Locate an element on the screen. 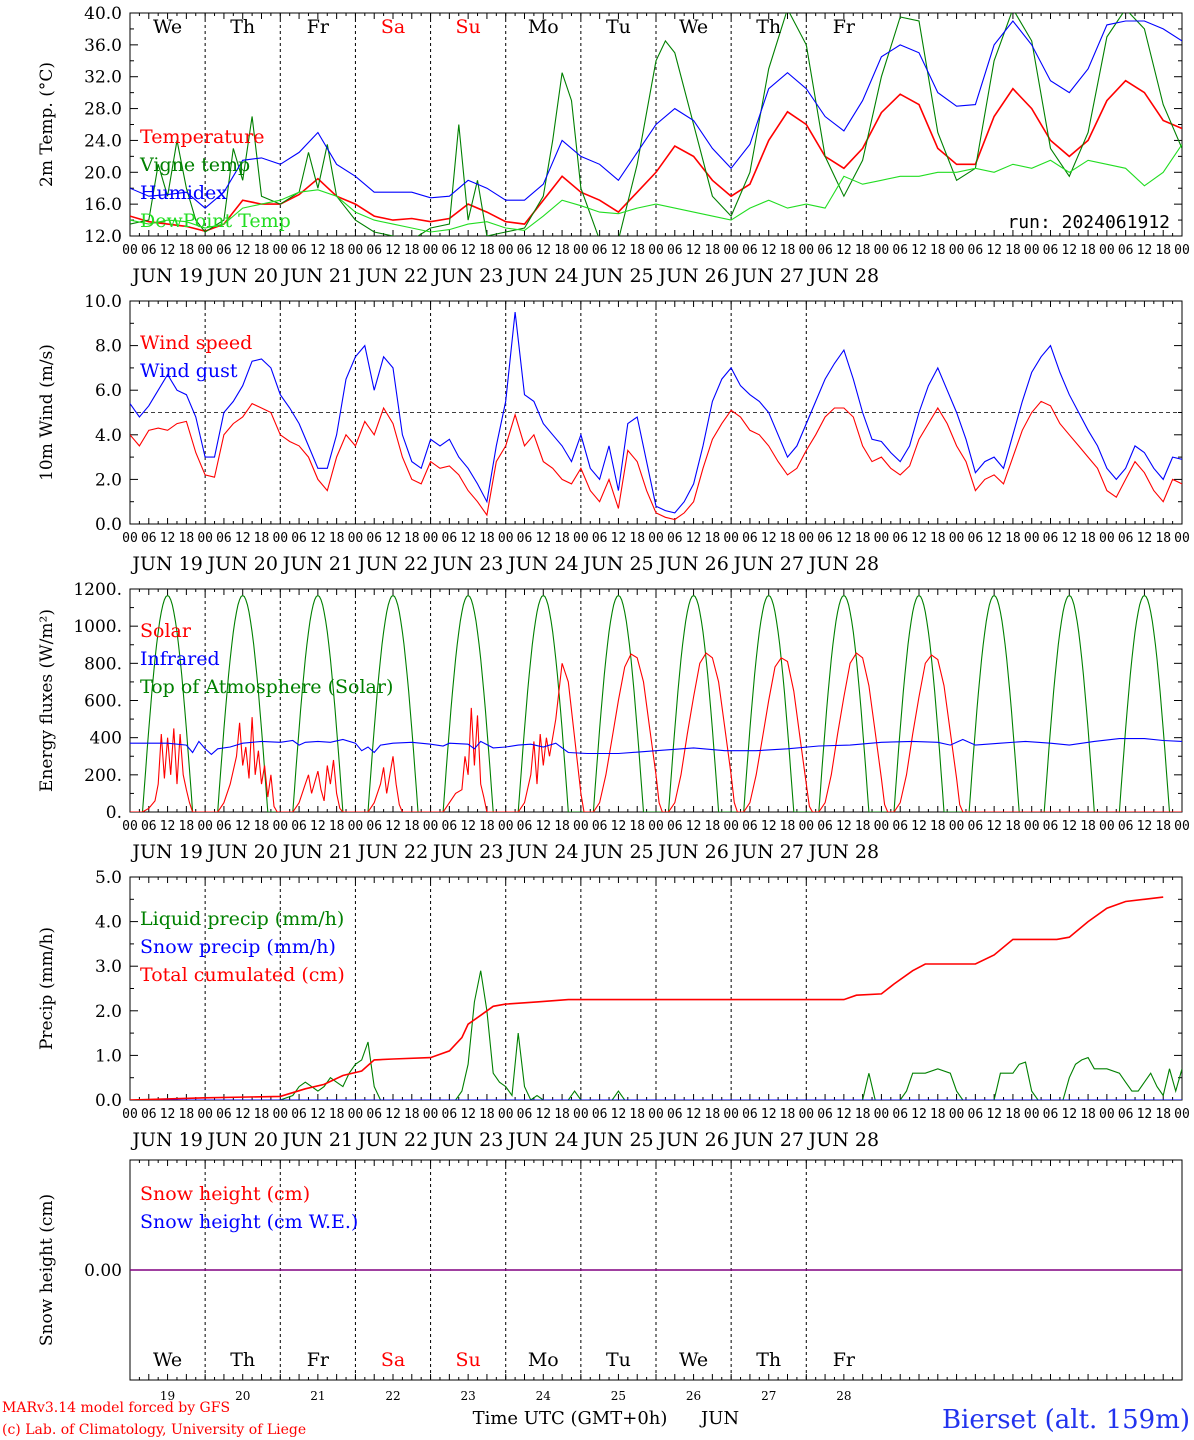  y-tick-label: 36.0 is located at coordinates (103, 46).